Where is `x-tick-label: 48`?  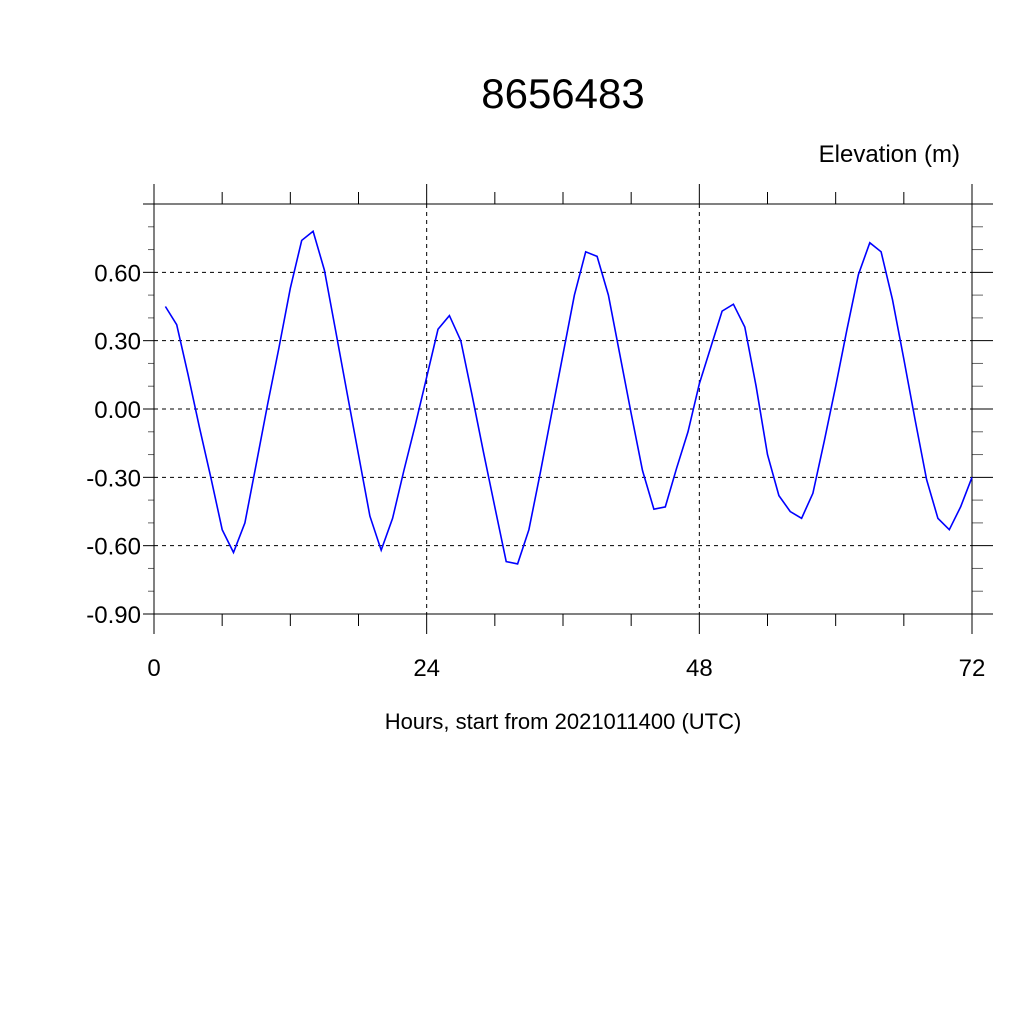
x-tick-label: 48 is located at coordinates (699, 668).